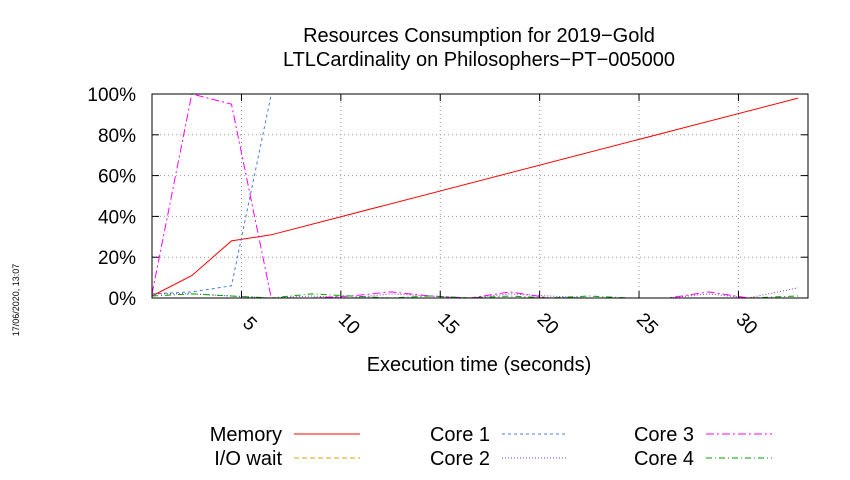 The image size is (850, 480). What do you see at coordinates (479, 36) in the screenshot?
I see `chart-title: Resources Consumption for 2019−Gold` at bounding box center [479, 36].